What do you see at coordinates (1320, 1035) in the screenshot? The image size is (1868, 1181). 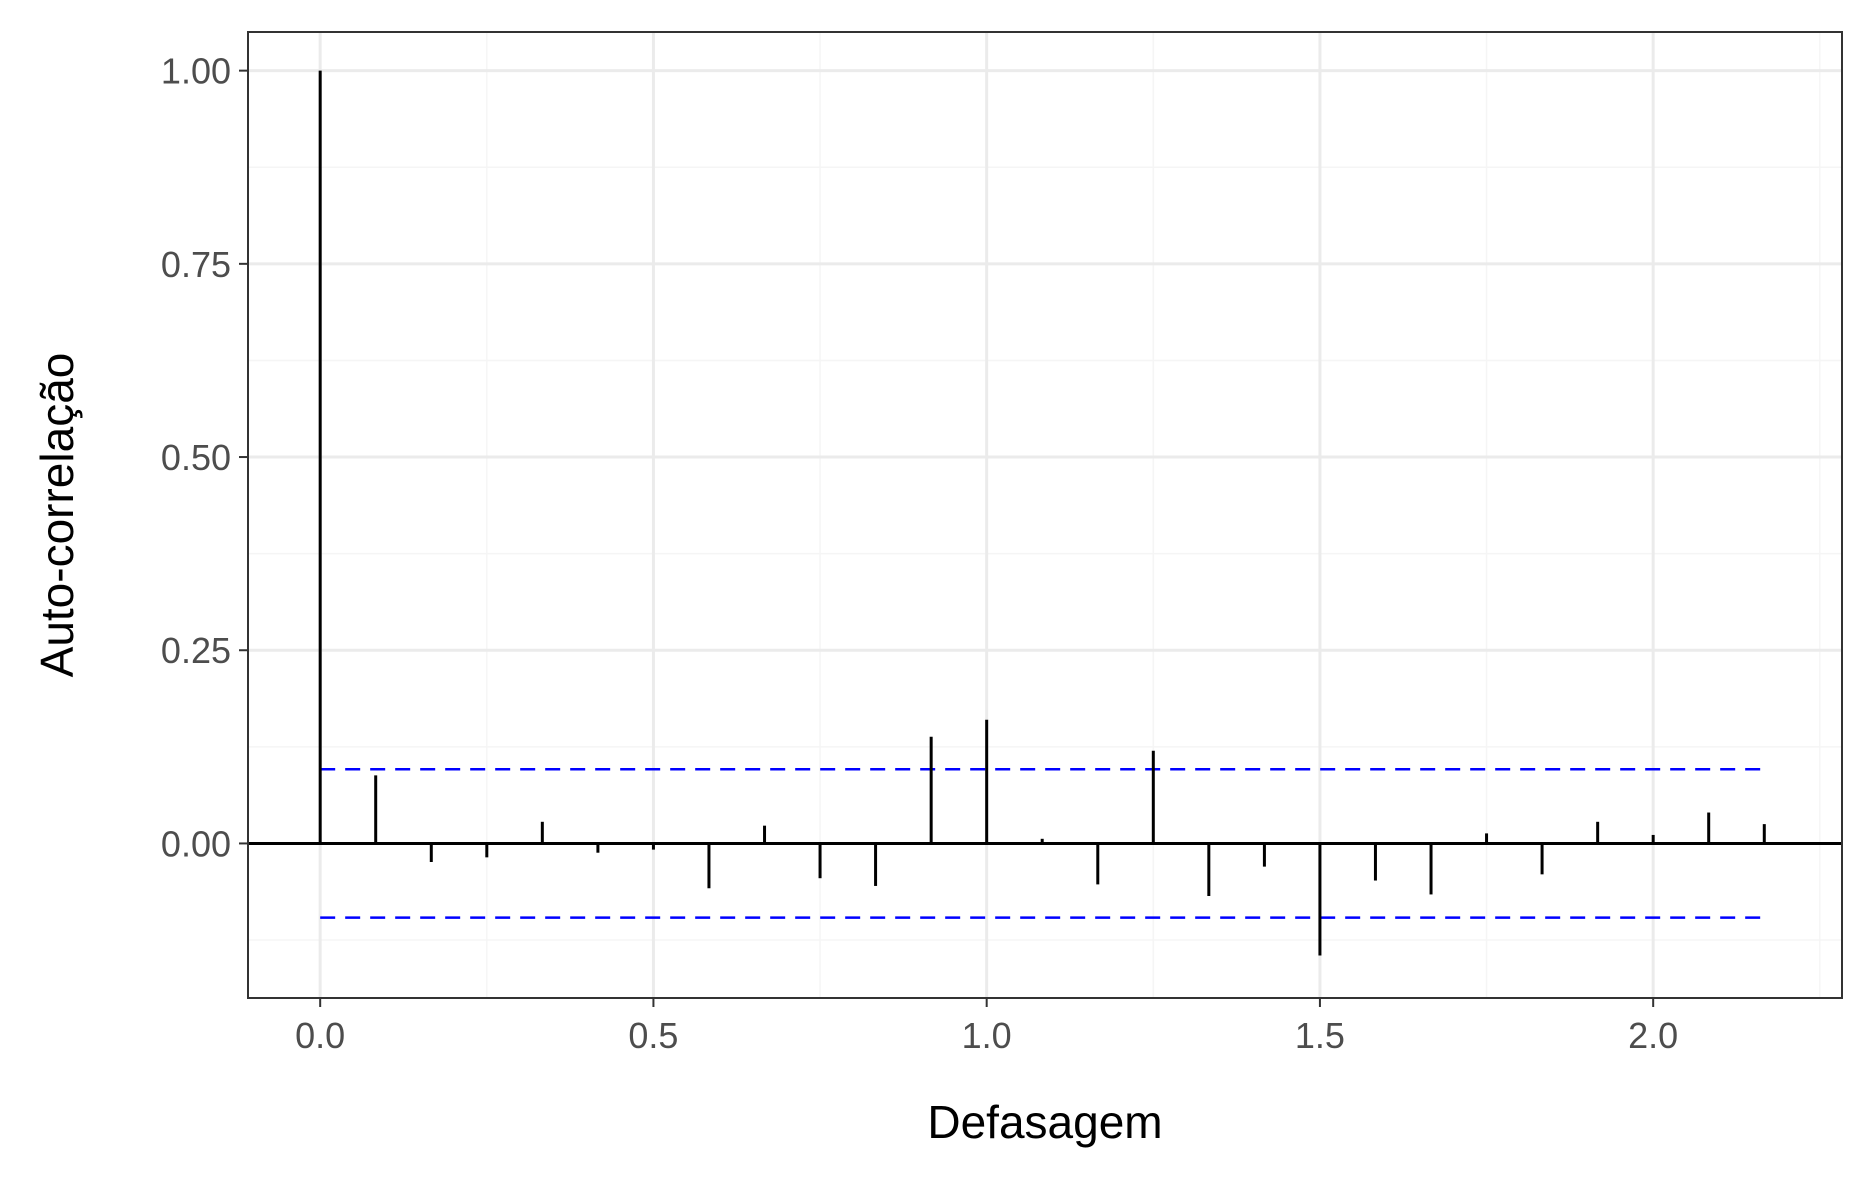 I see `x-tick-label: 1.5` at bounding box center [1320, 1035].